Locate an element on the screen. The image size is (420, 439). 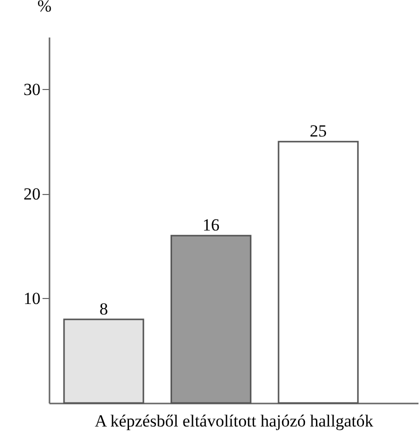
y-tick-label: 10 is located at coordinates (32, 298).